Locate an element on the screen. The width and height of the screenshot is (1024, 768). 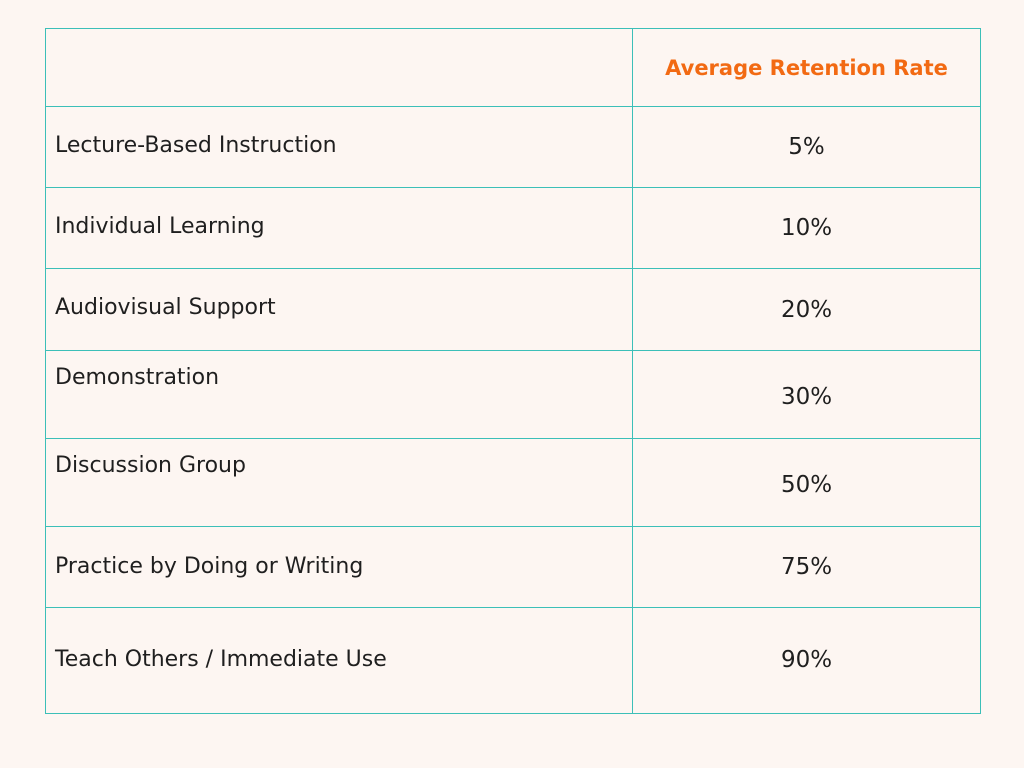
table-row: Practice by Doing or Writing 75% is located at coordinates (513, 567).